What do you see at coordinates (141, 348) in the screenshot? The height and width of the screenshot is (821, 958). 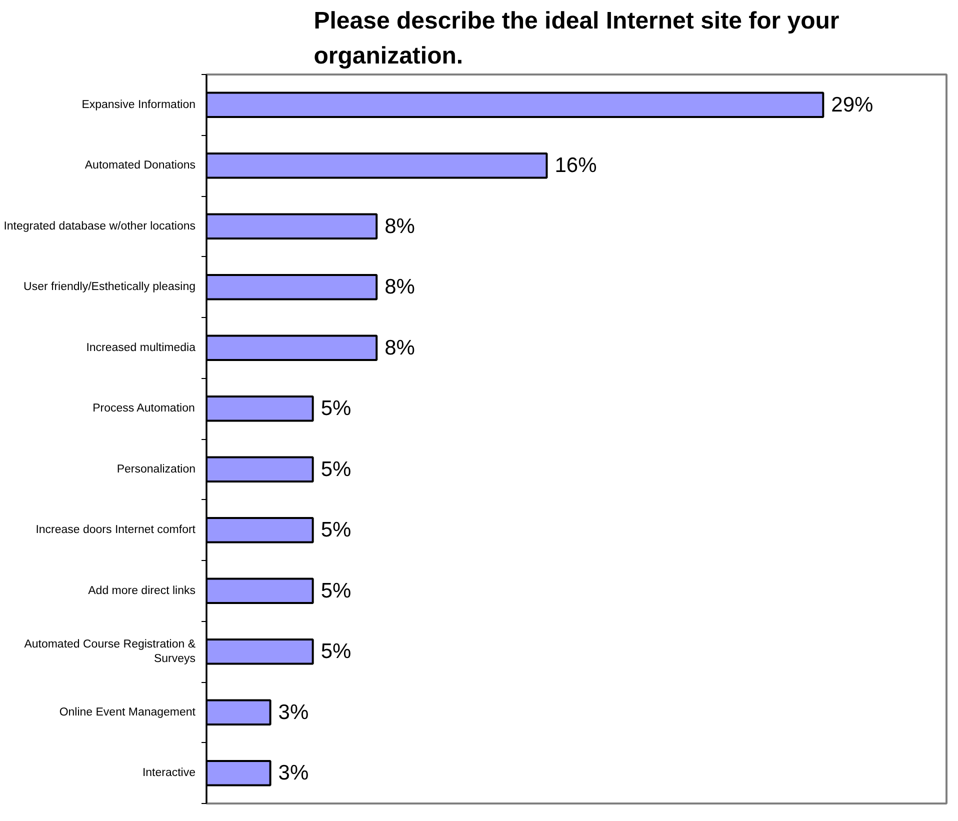 I see `y-tick-label: Increased multimedia` at bounding box center [141, 348].